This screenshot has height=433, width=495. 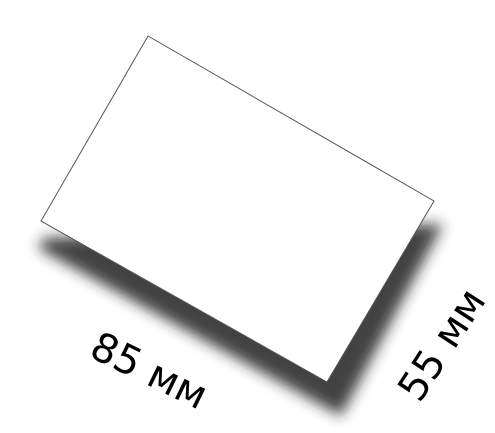 What do you see at coordinates (442, 344) in the screenshot?
I see `height-dimension-label: 55 мм` at bounding box center [442, 344].